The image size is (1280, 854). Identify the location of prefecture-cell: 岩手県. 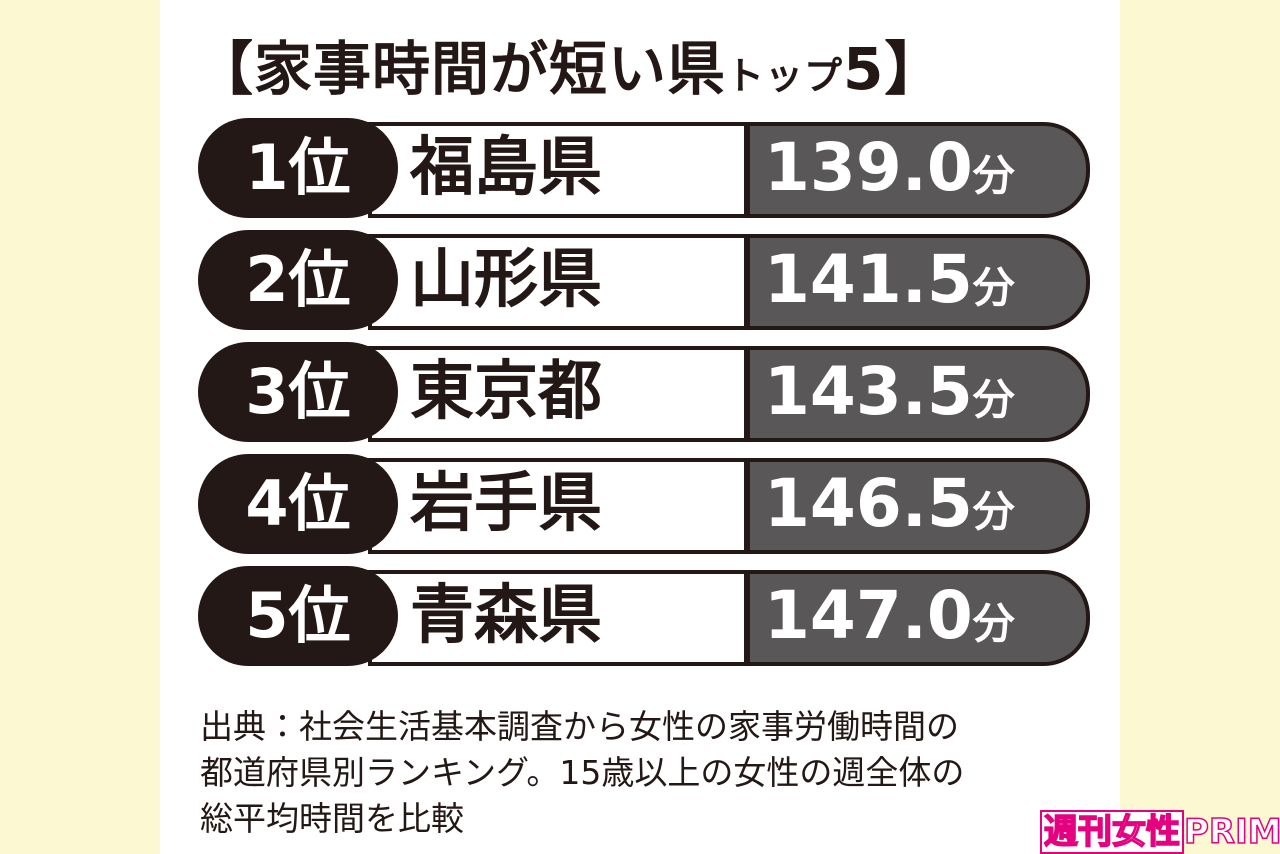
(506, 504).